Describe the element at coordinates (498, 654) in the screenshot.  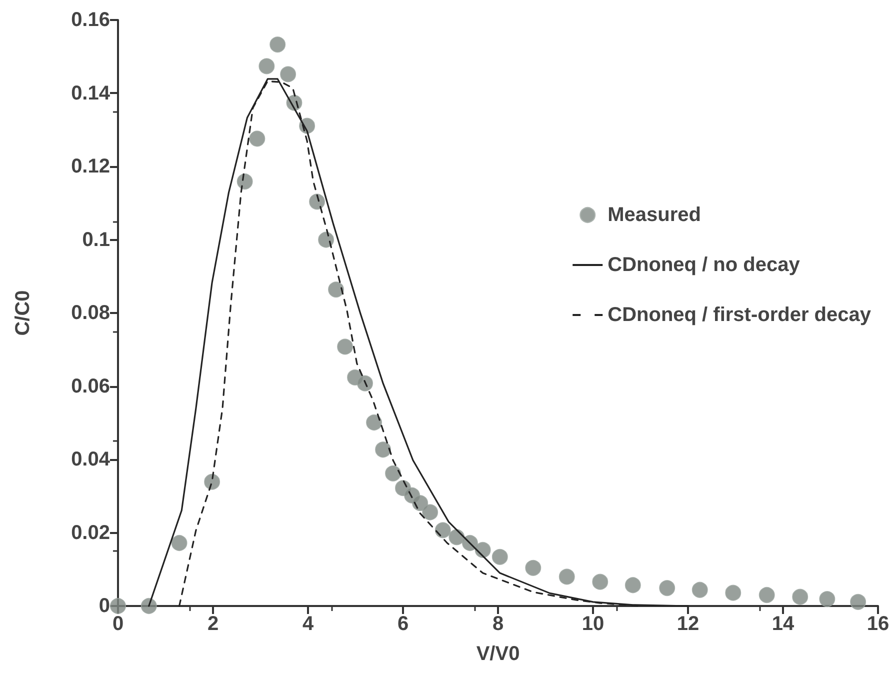
I see `x-axis-title: V/V0` at that location.